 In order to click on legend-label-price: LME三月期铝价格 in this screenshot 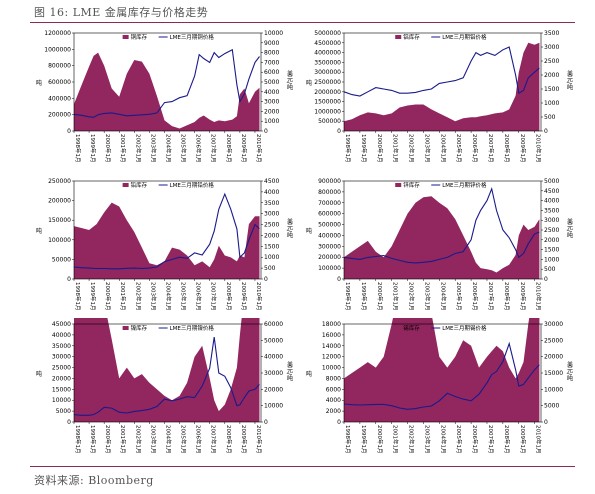, I will do `click(464, 37)`.